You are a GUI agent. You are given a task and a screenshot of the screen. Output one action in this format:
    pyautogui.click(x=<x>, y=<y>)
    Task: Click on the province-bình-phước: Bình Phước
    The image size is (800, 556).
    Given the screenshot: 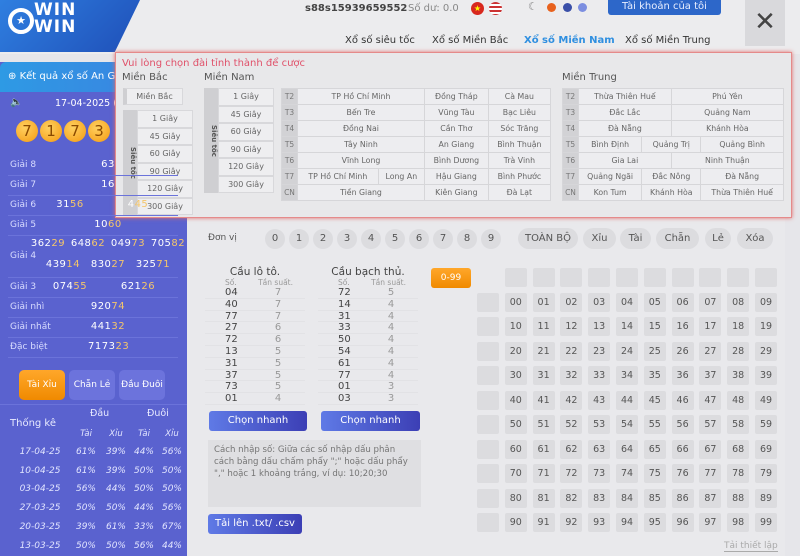 What is the action you would take?
    pyautogui.click(x=519, y=176)
    